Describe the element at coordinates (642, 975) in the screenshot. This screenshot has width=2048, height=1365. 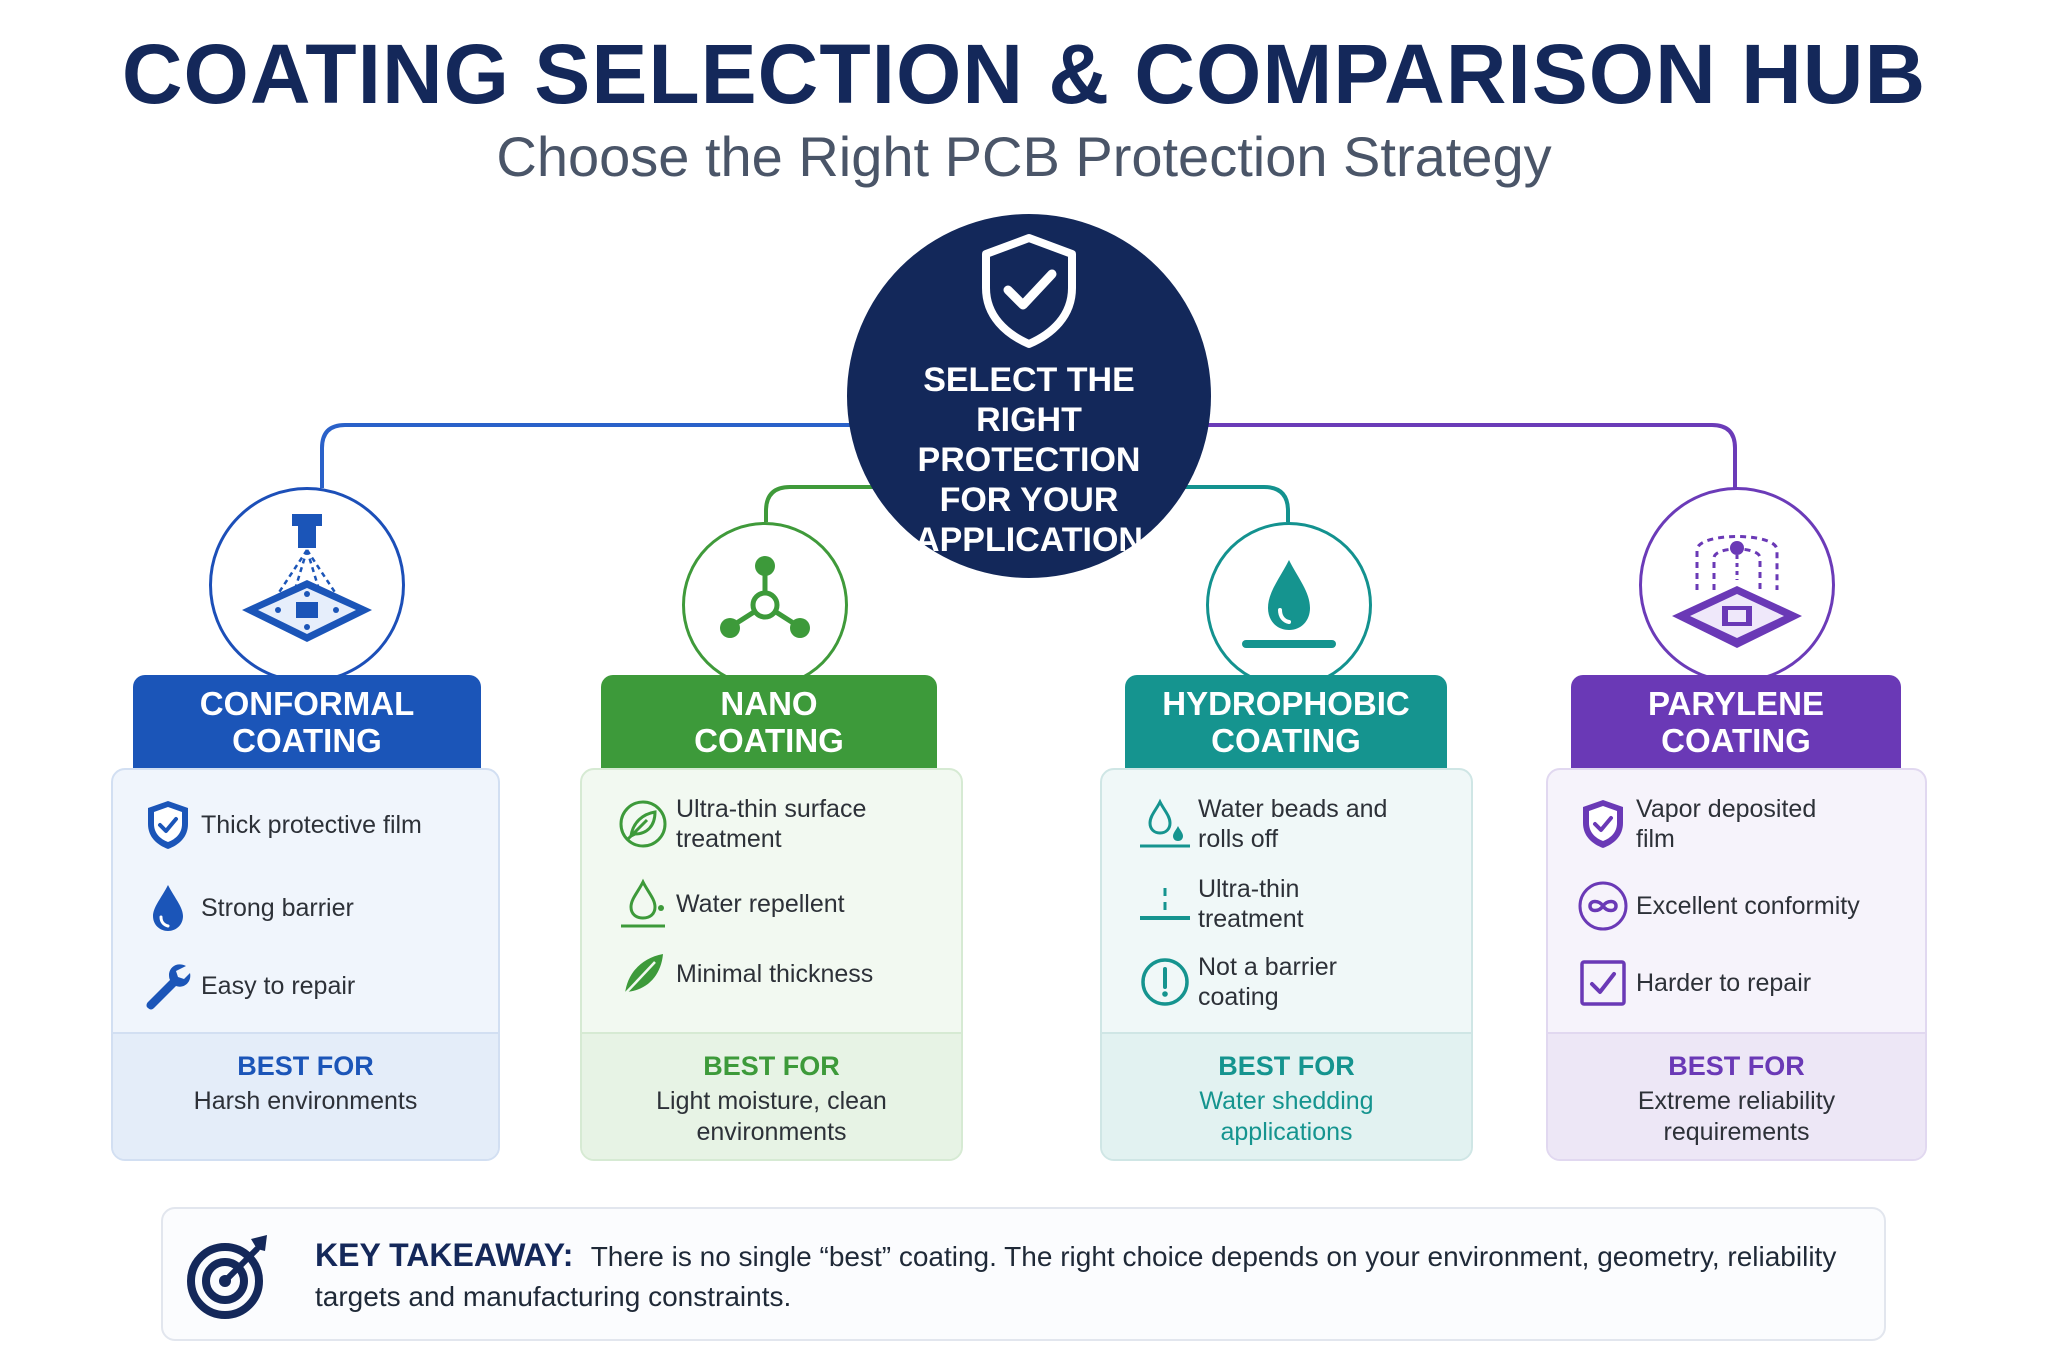
I see `feather-icon` at that location.